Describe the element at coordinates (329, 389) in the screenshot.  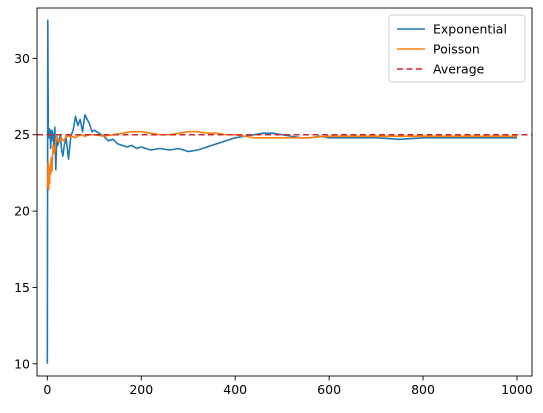
I see `x-tick-label: 600` at that location.